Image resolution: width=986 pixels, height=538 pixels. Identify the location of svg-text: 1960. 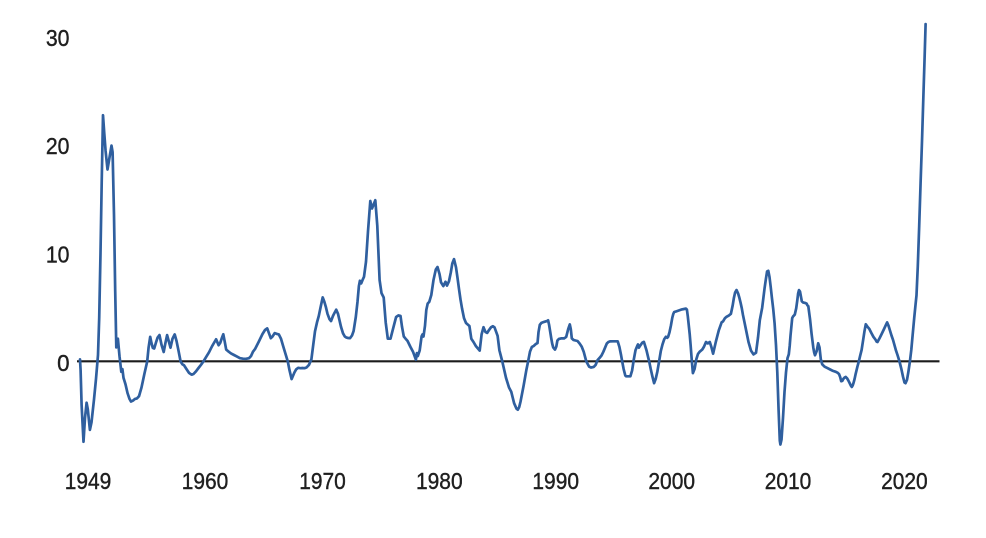
(205, 481).